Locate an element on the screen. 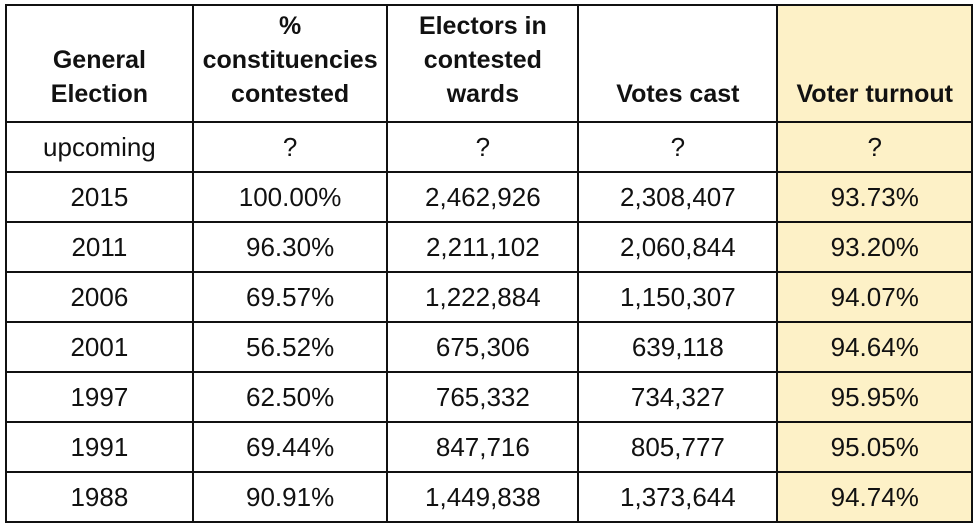  table-row: 2015 100.00% 2,462,926 2,308,407 93.73% is located at coordinates (489, 197).